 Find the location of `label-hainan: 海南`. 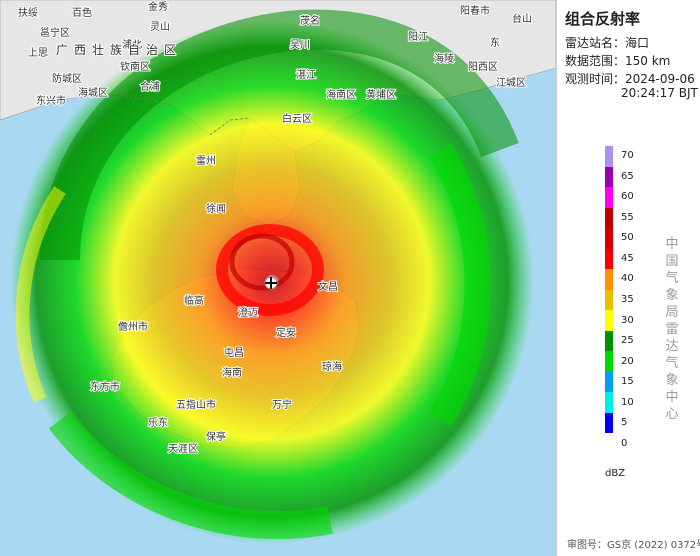

label-hainan: 海南 is located at coordinates (232, 372).